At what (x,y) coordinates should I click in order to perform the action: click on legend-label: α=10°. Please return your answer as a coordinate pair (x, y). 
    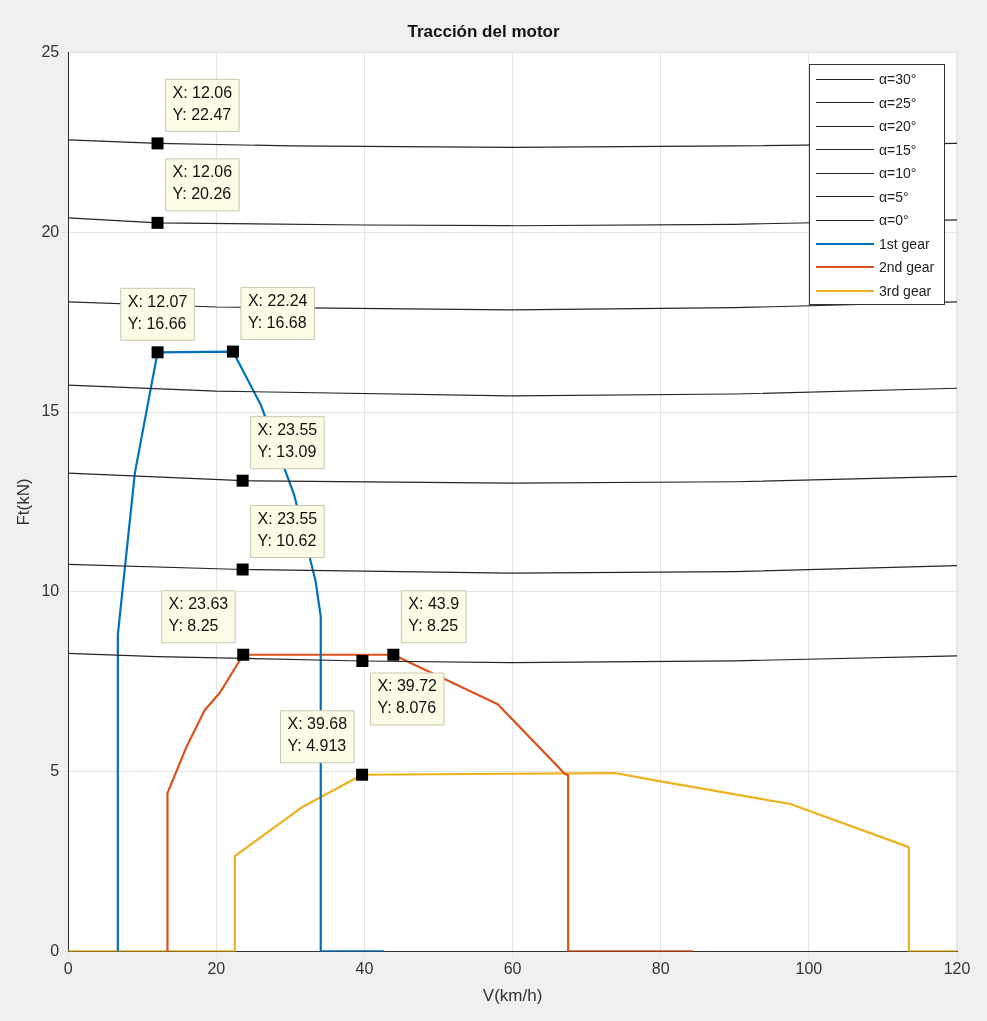
    Looking at the image, I should click on (898, 173).